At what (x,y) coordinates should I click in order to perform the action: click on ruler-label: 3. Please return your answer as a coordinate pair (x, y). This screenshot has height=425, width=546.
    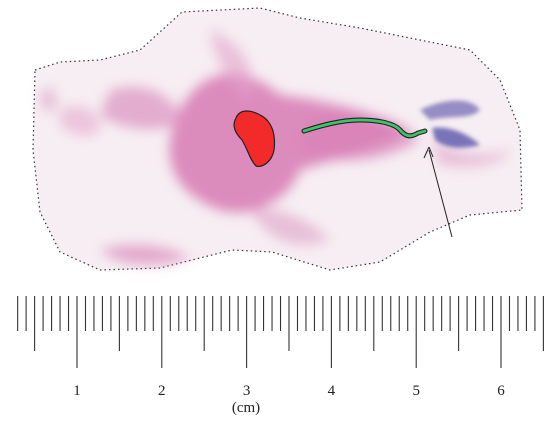
    Looking at the image, I should click on (247, 391).